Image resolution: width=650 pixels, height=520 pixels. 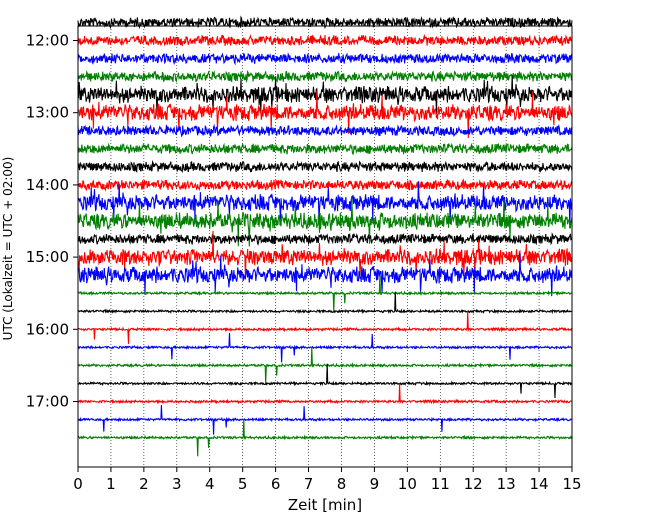 What do you see at coordinates (407, 484) in the screenshot?
I see `x-tick-label: 10` at bounding box center [407, 484].